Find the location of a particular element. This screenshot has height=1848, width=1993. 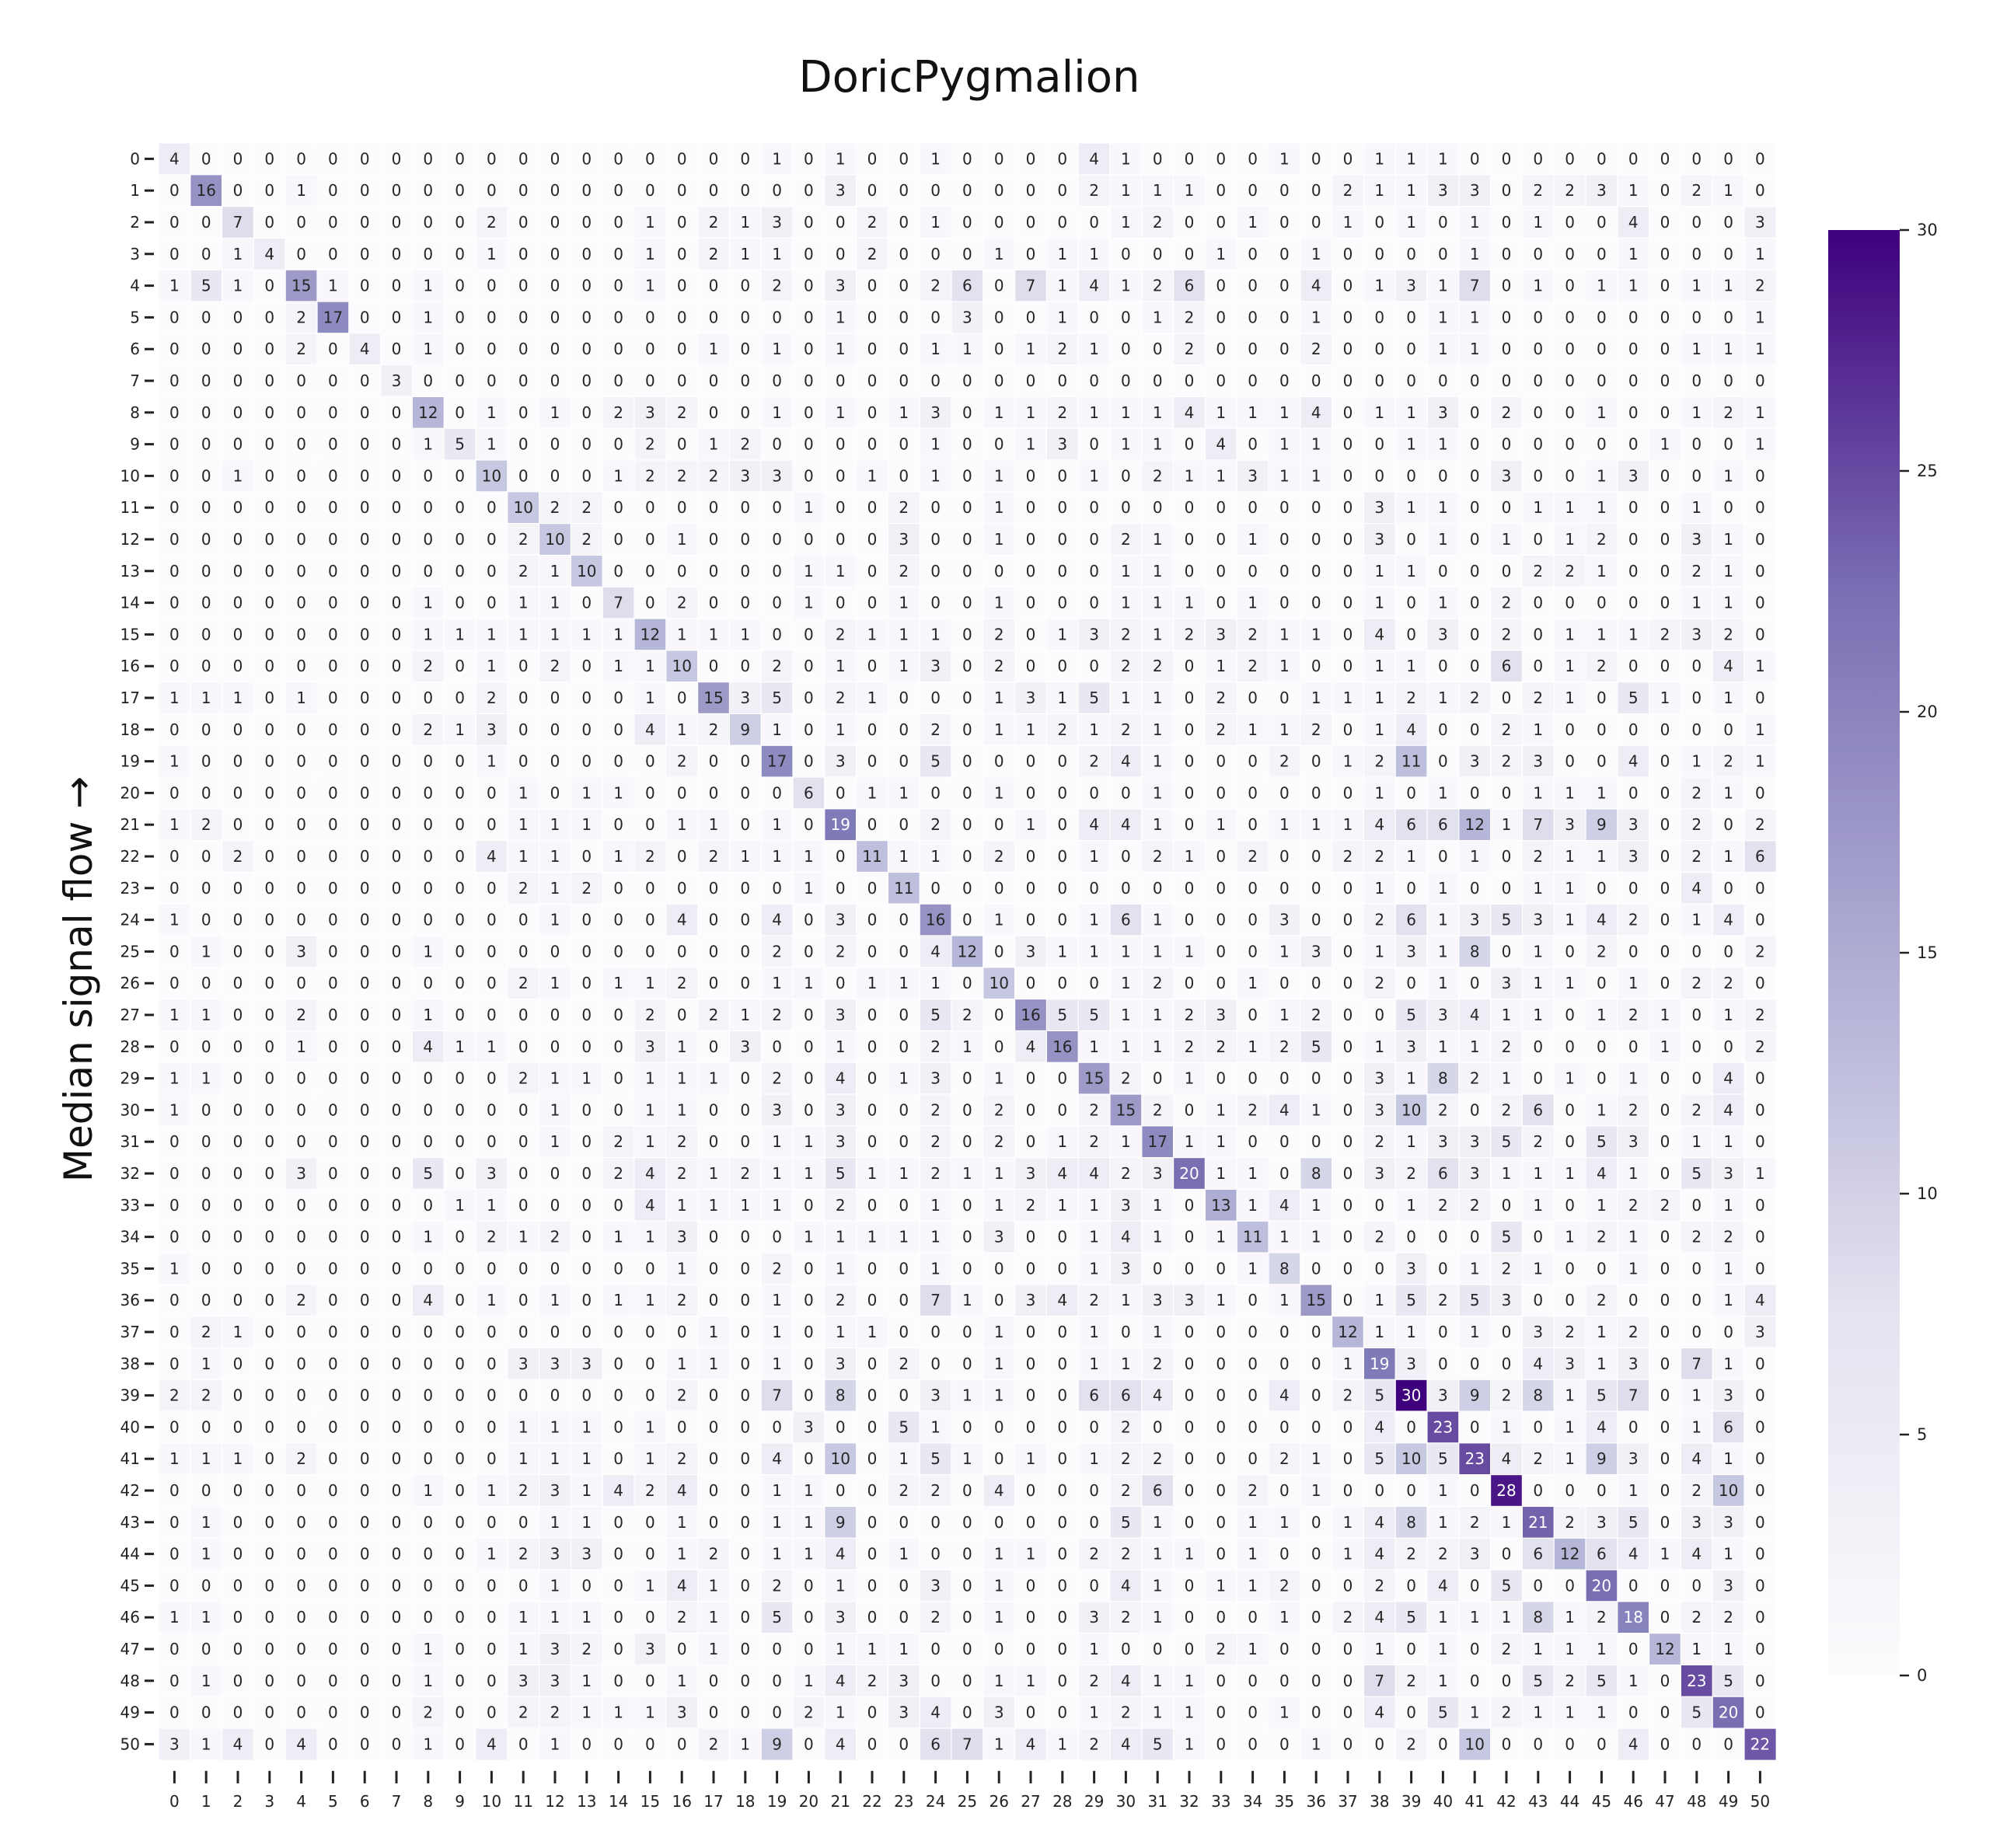

cell-value-label: 15 is located at coordinates (1126, 1109).